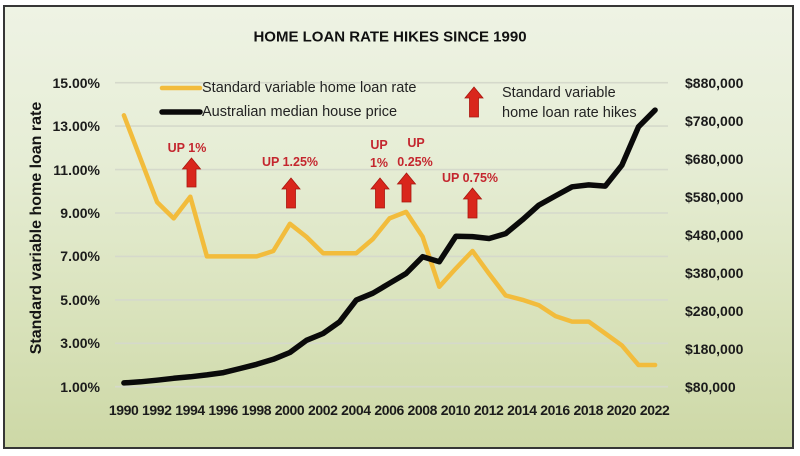  What do you see at coordinates (569, 113) in the screenshot?
I see `legend-label-hikes-line2: home loan rate hikes` at bounding box center [569, 113].